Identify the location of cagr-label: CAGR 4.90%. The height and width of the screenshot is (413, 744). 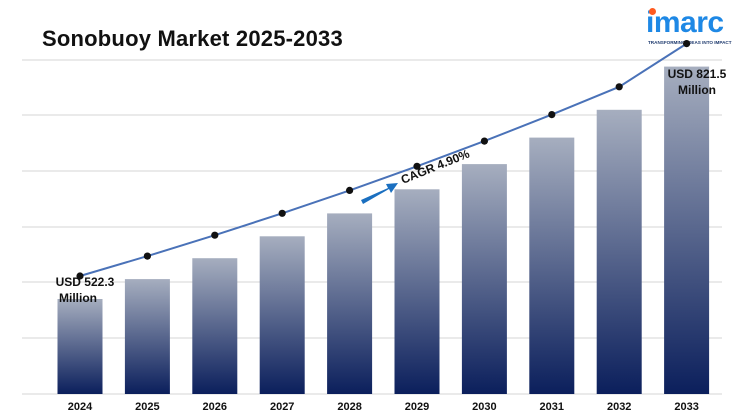
(435, 166).